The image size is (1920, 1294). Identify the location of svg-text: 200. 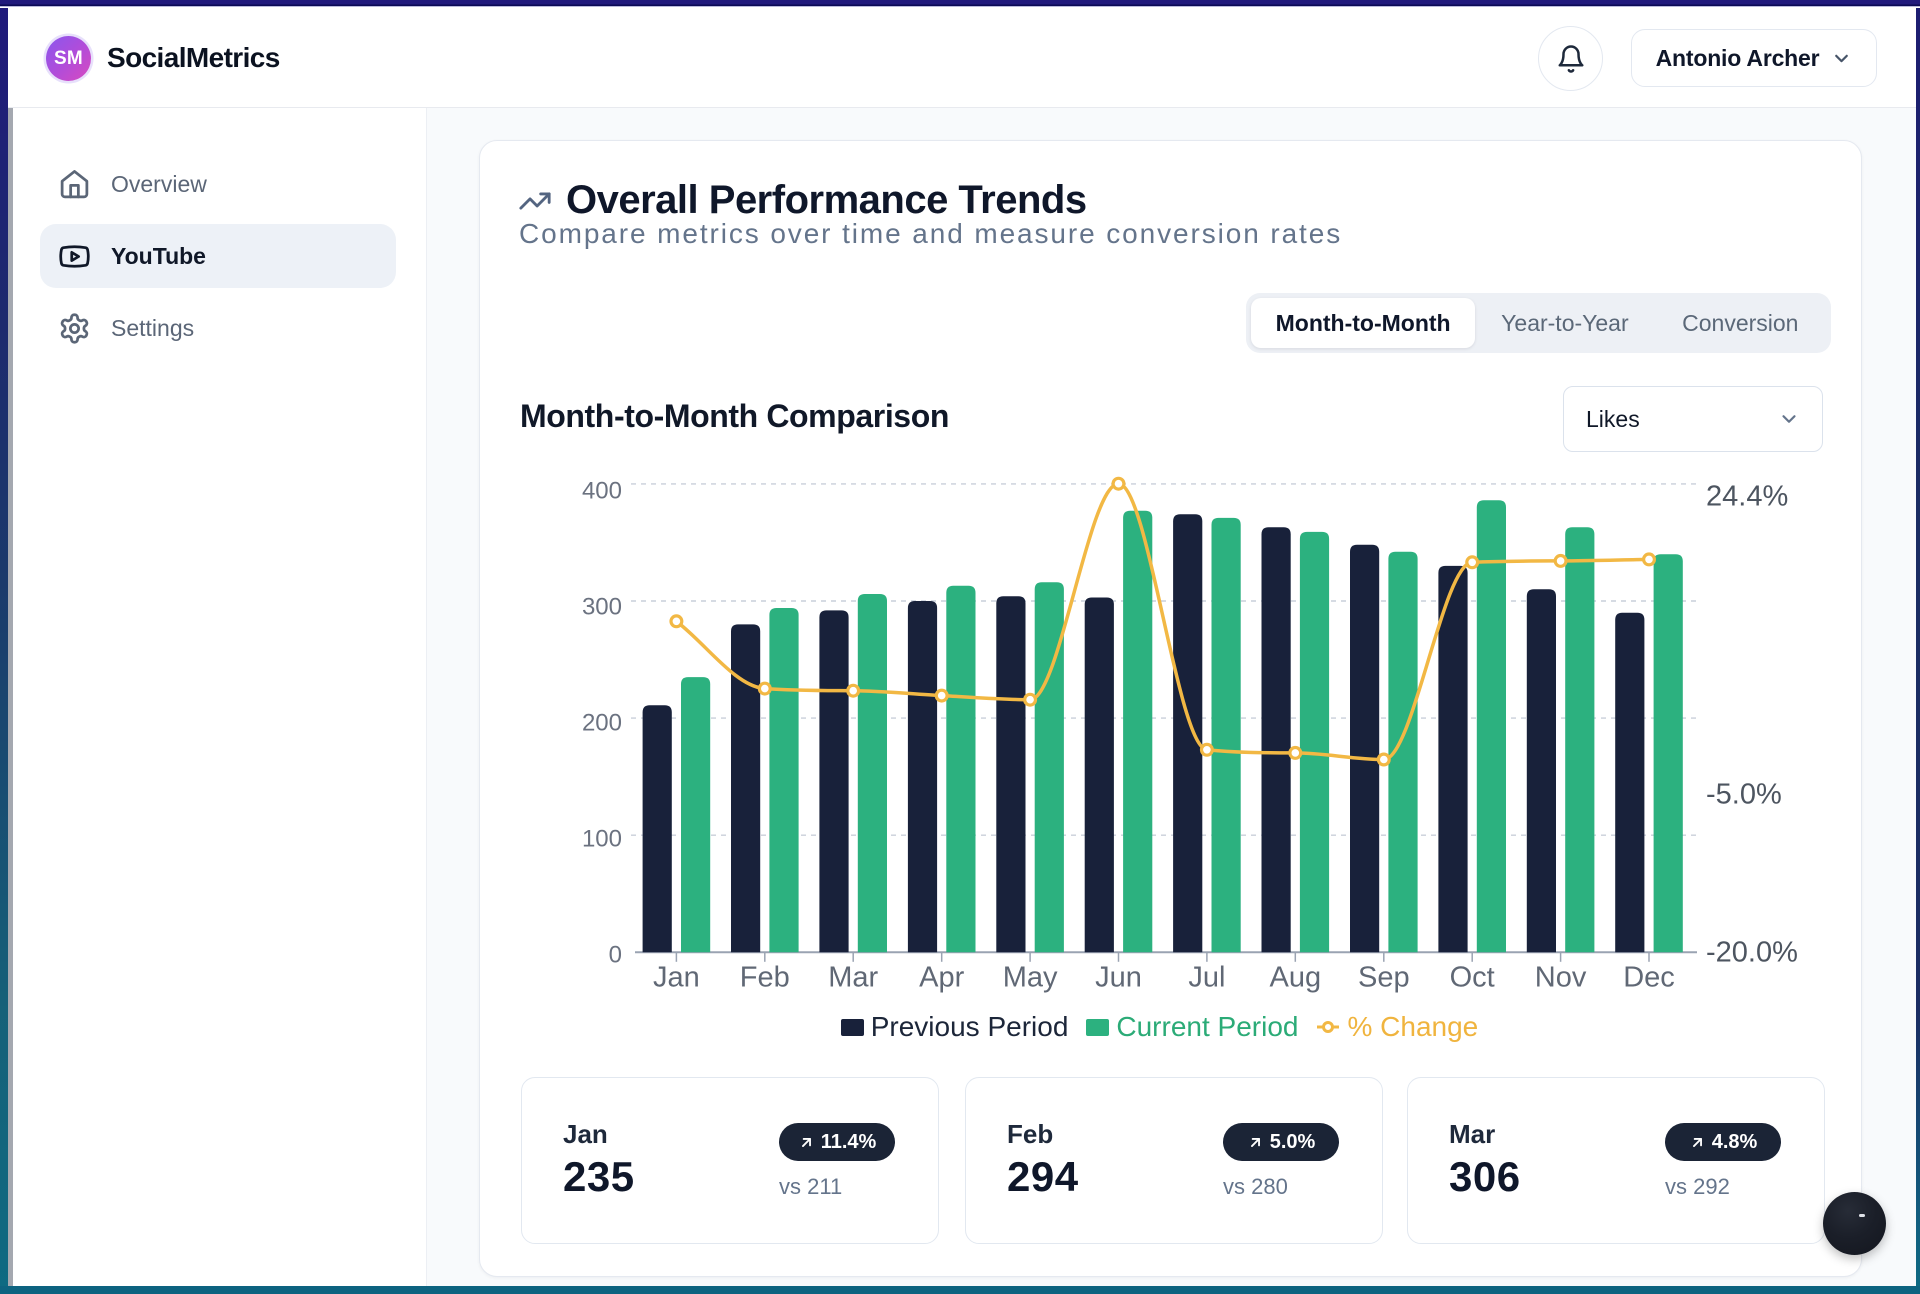
(602, 723).